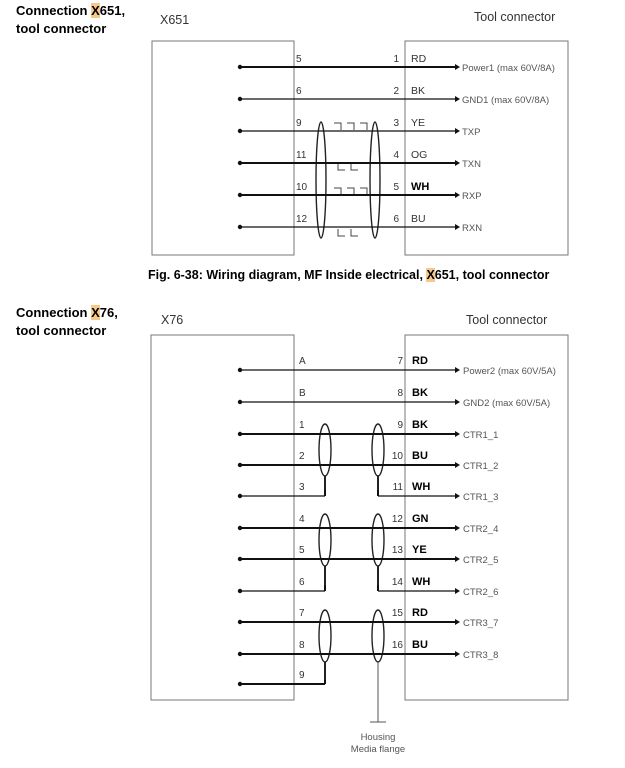  Describe the element at coordinates (398, 613) in the screenshot. I see `x76-right-pin: 15` at that location.